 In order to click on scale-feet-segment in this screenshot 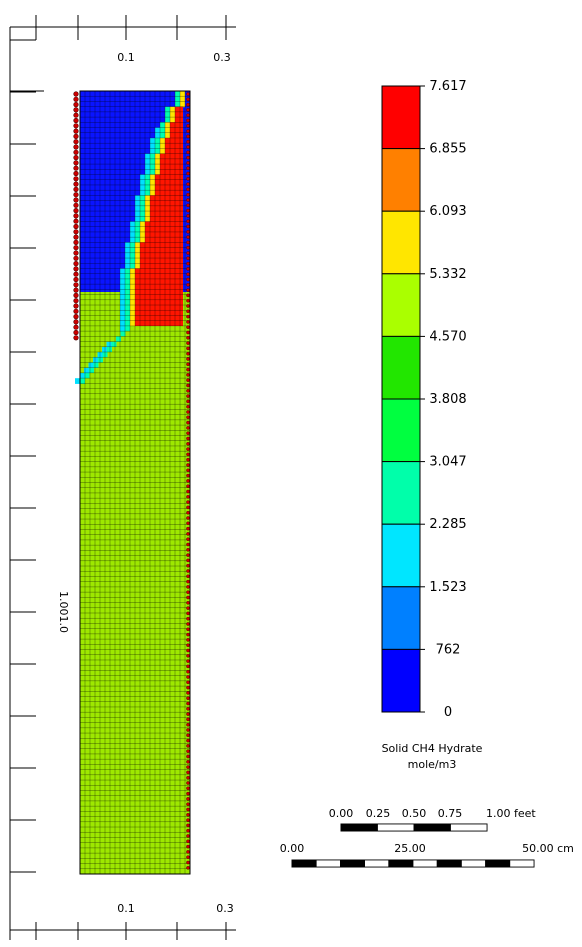, I will do `click(432, 827)`.